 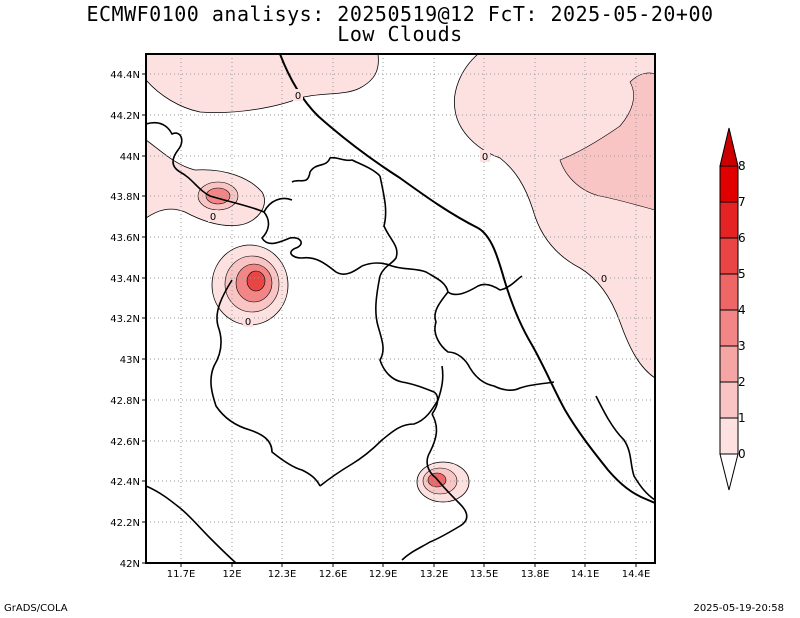 I want to click on cloud-area-east-dense, so click(x=607, y=141).